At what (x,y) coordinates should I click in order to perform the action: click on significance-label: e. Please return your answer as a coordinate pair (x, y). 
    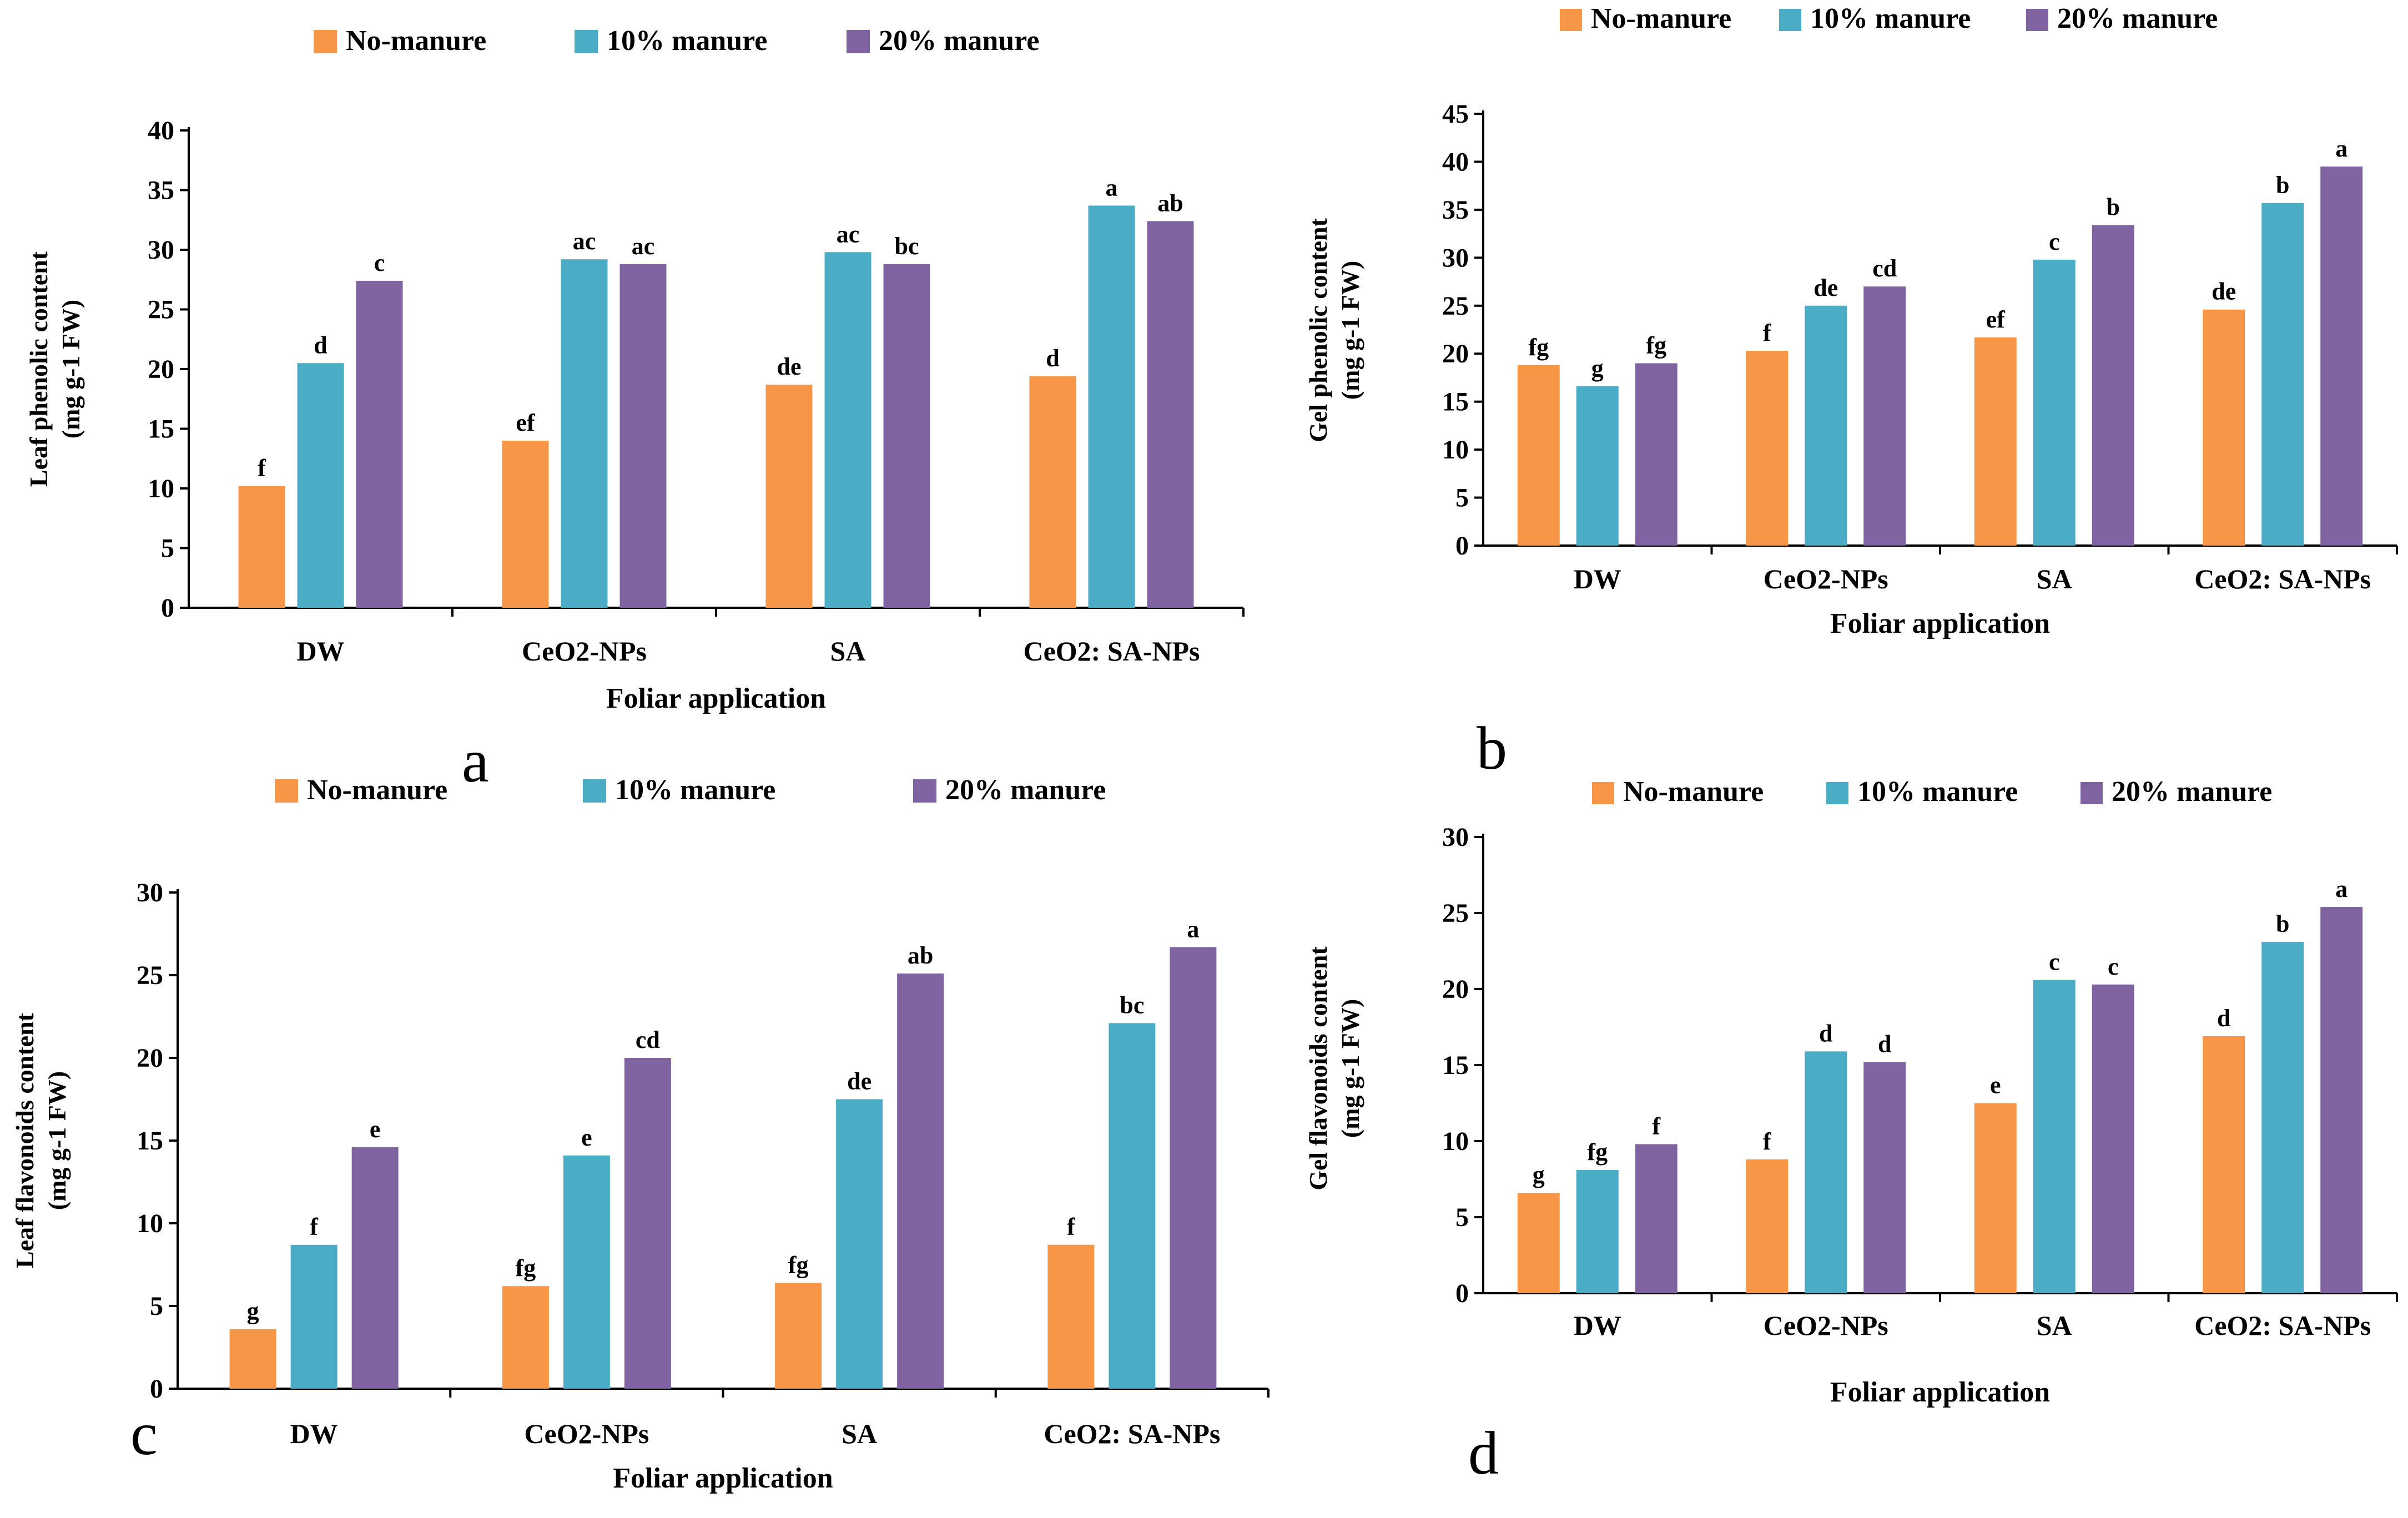
    Looking at the image, I should click on (375, 1129).